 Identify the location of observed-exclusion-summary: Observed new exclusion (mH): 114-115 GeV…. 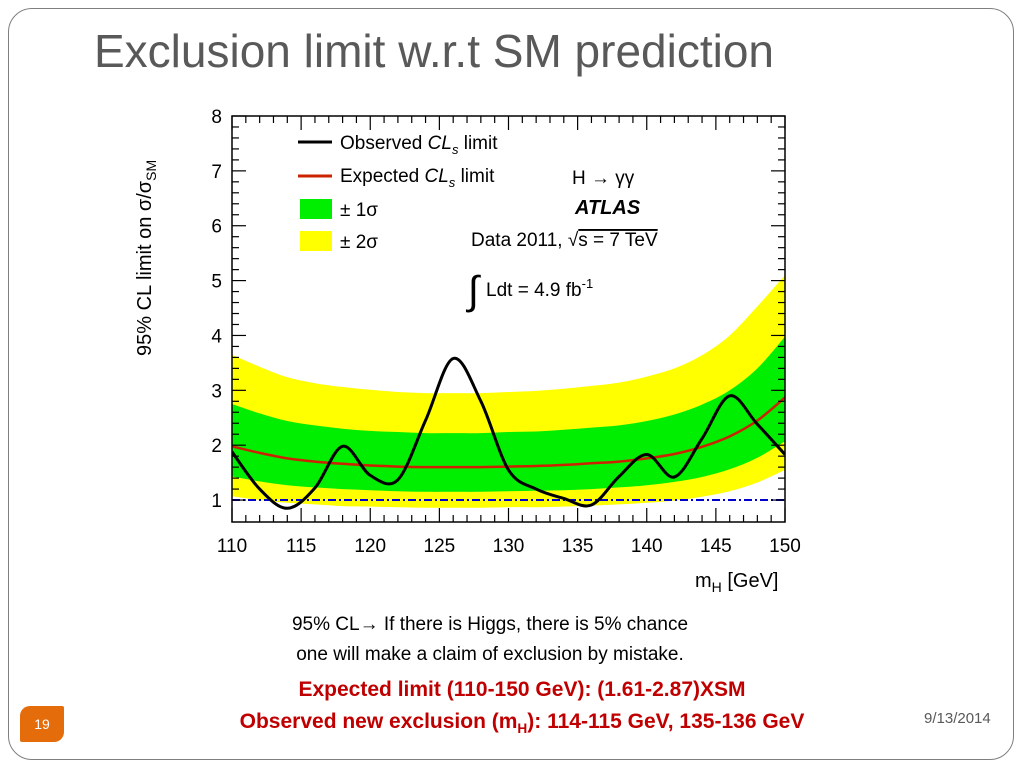
(522, 723).